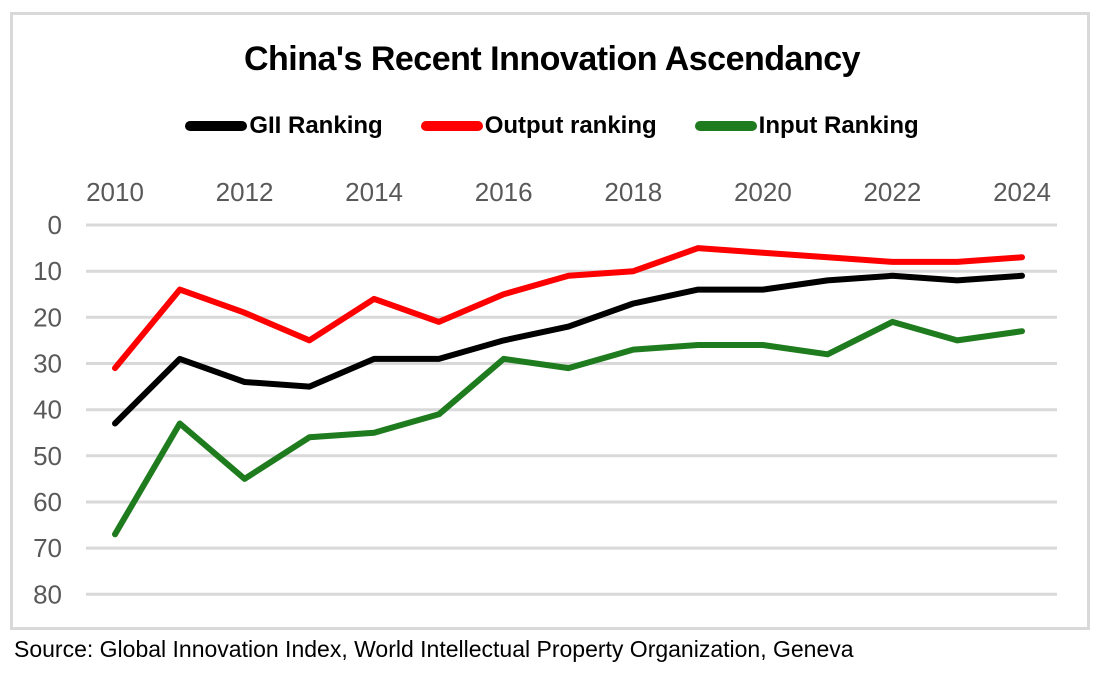 Image resolution: width=1104 pixels, height=674 pixels. I want to click on legend: GII Ranking Output ranking Input Ranking, so click(552, 126).